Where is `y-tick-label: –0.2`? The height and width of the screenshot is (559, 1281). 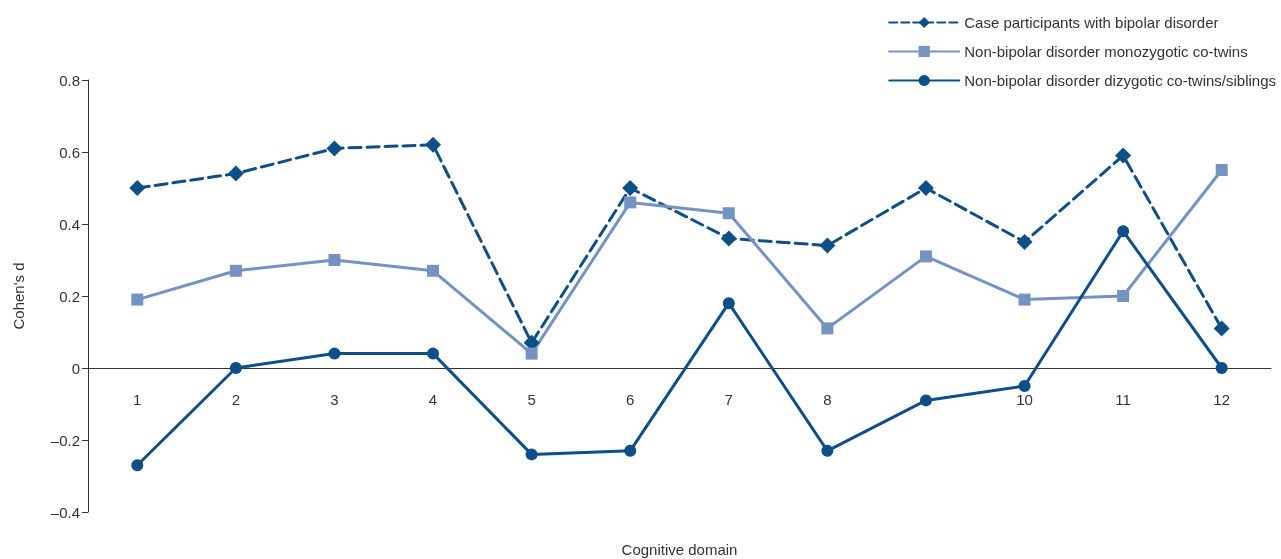 y-tick-label: –0.2 is located at coordinates (65, 440).